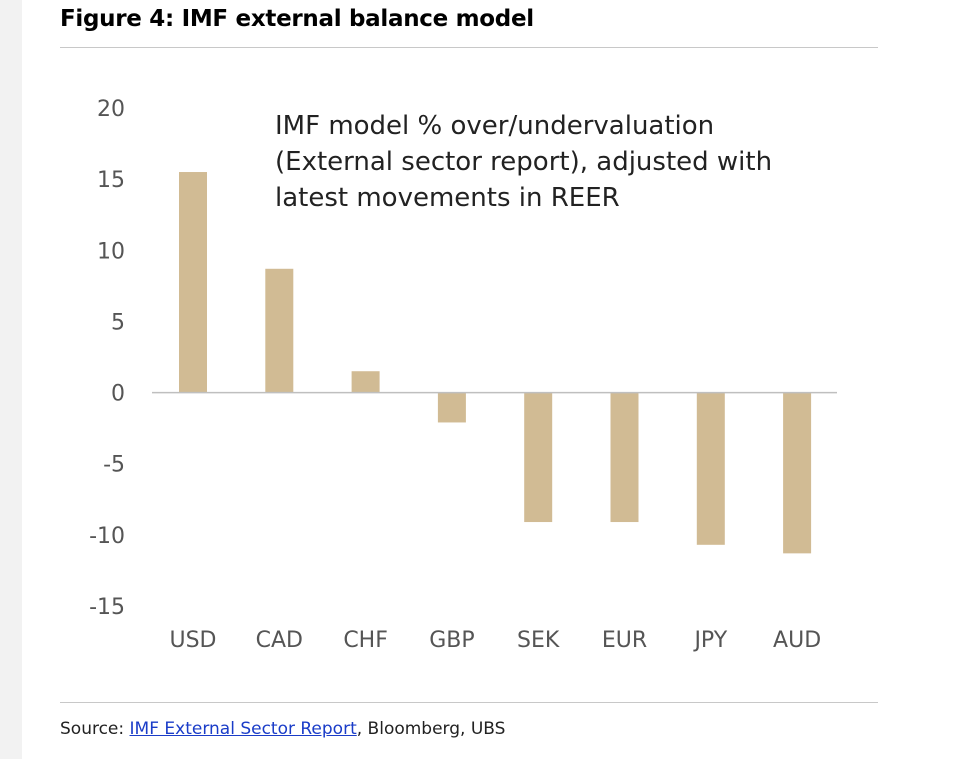 This screenshot has height=759, width=958. Describe the element at coordinates (95, 729) in the screenshot. I see `source-prefix: Source:` at that location.